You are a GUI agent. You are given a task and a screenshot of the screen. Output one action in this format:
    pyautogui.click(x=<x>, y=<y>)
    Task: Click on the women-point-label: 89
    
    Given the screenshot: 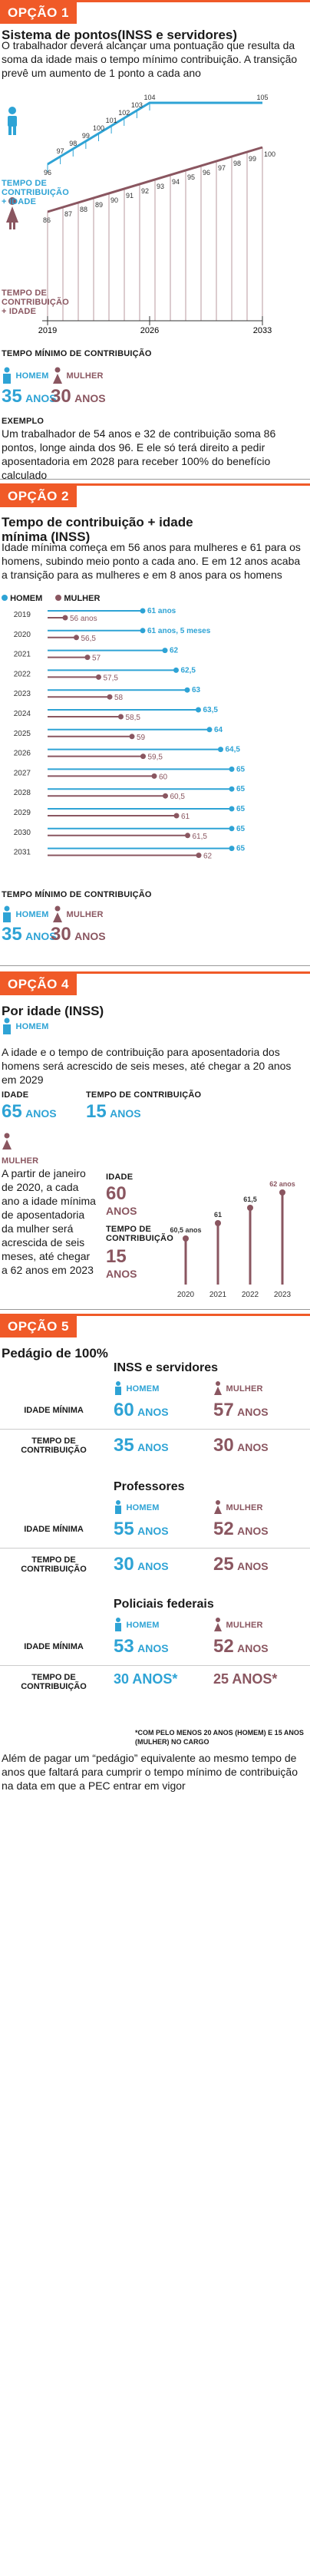 What is the action you would take?
    pyautogui.click(x=99, y=205)
    